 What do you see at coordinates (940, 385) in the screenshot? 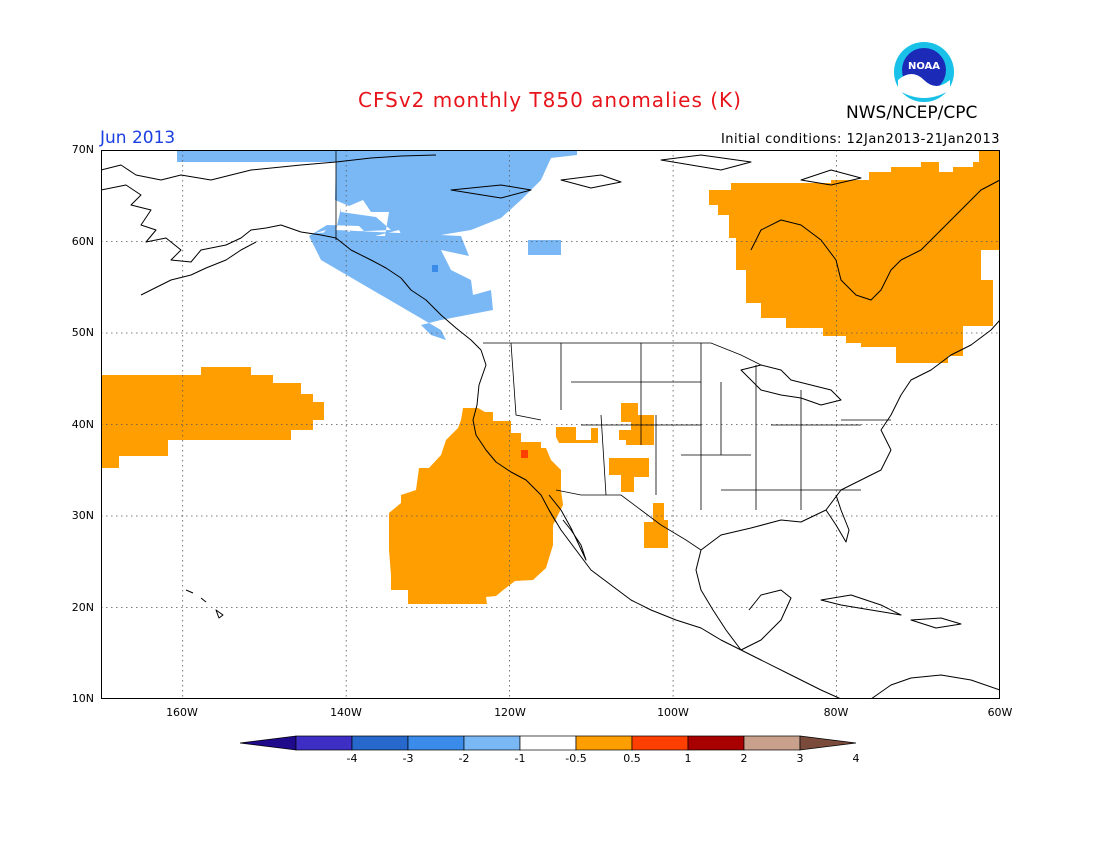
I see `coastline-east` at bounding box center [940, 385].